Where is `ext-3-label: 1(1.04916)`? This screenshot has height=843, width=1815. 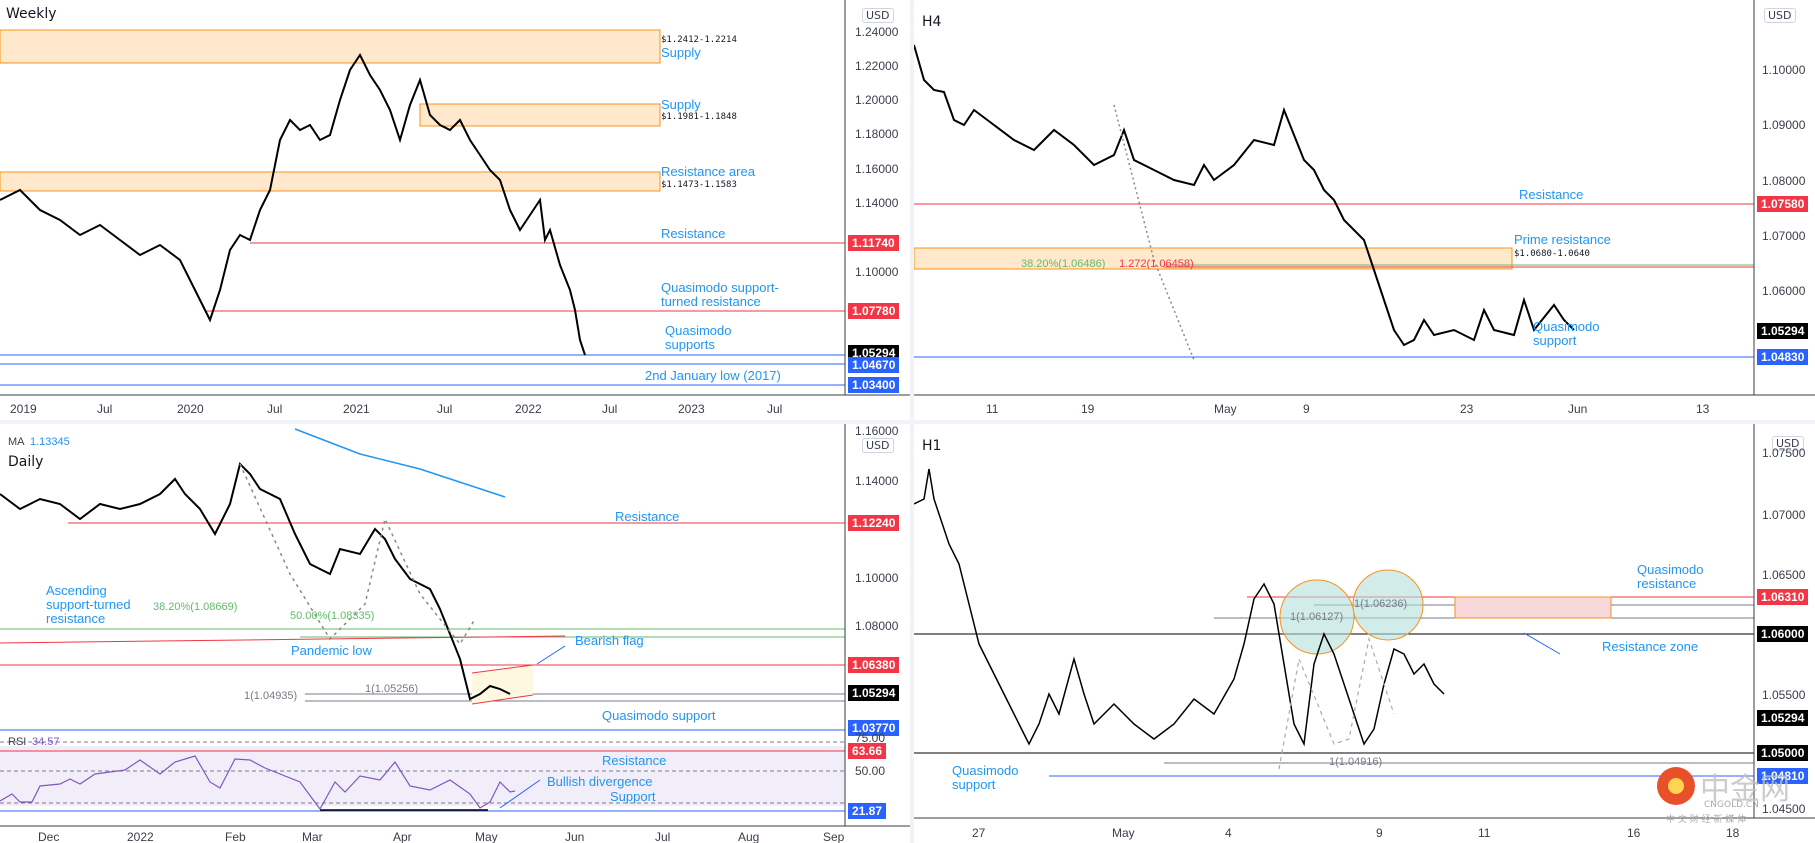
ext-3-label: 1(1.04916) is located at coordinates (1356, 762).